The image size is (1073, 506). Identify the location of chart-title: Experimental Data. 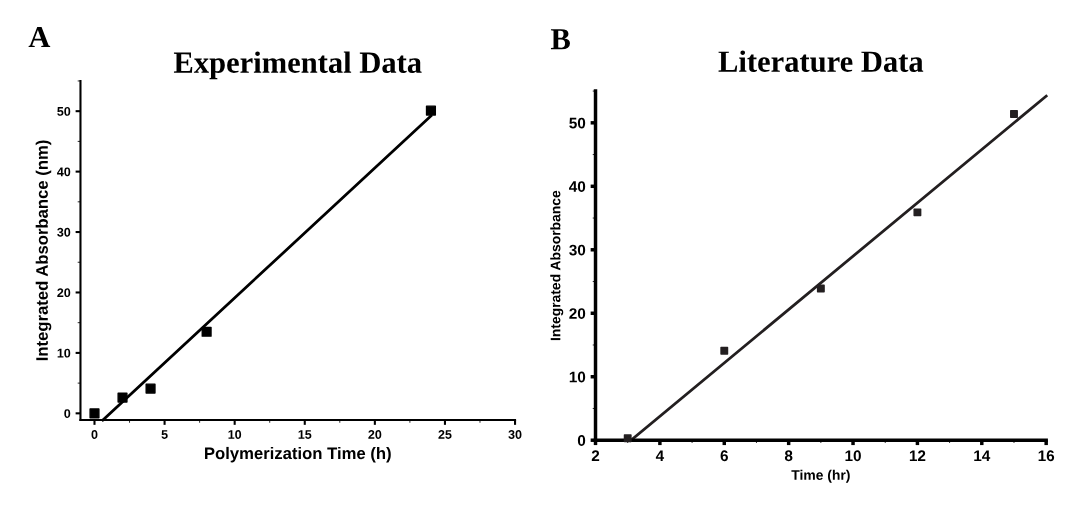
(297, 65).